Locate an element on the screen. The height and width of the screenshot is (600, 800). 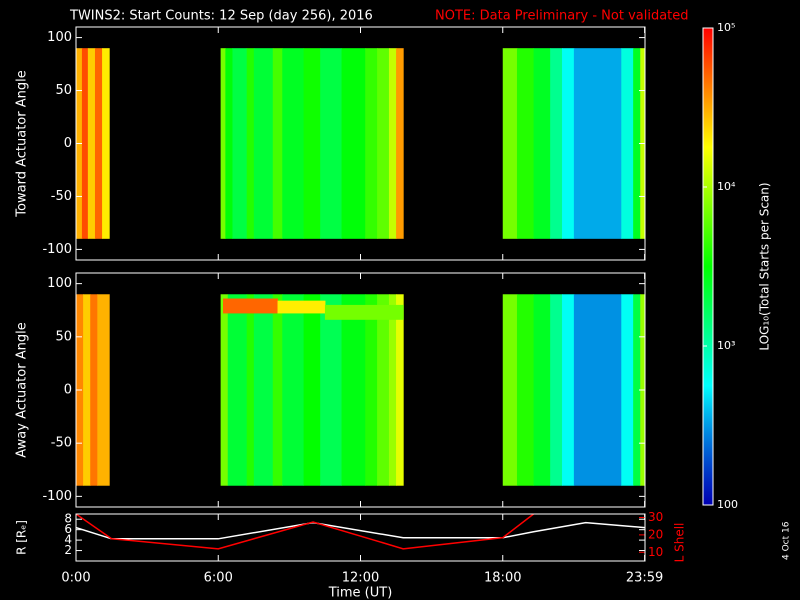
y-tick-label: 6 is located at coordinates (68, 529).